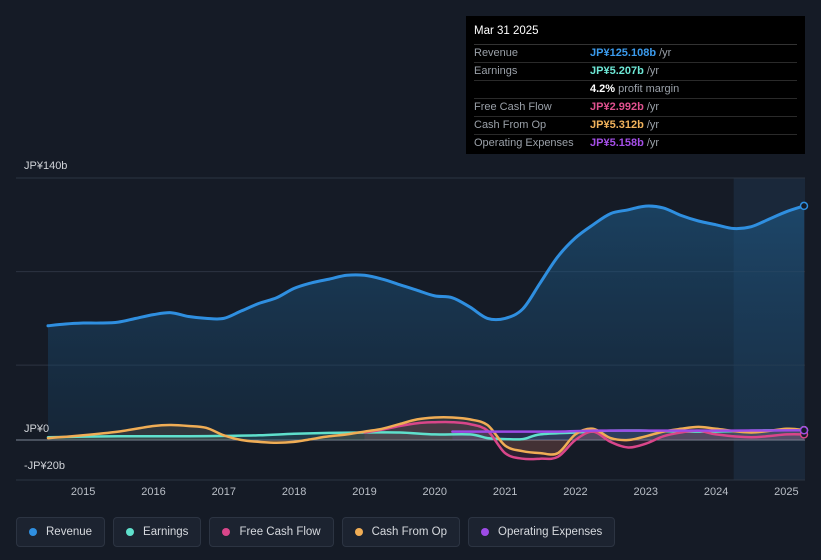 This screenshot has height=560, width=821. I want to click on x-tick-label: 2025, so click(786, 492).